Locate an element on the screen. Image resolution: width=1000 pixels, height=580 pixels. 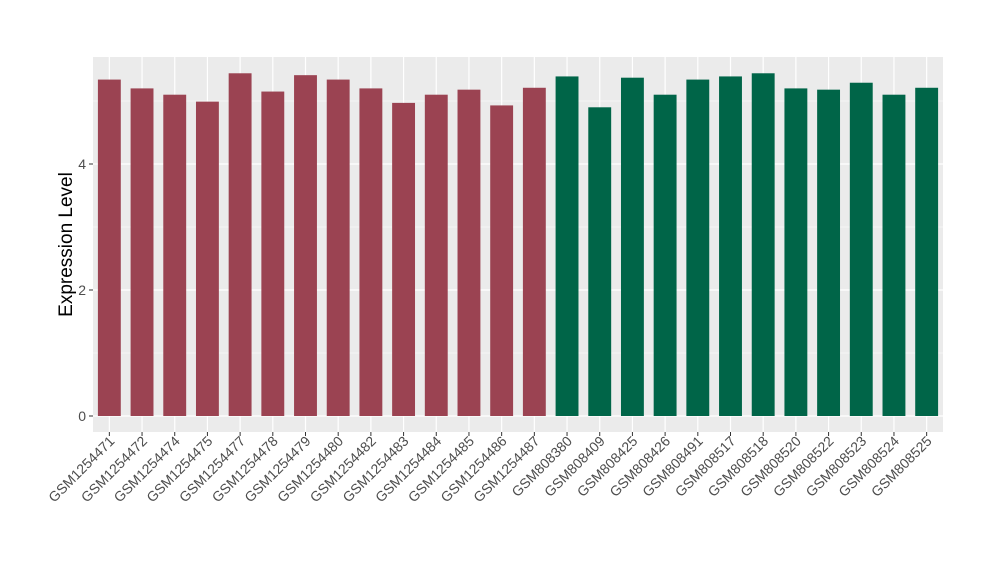
bar-GSM1254480 is located at coordinates (338, 247).